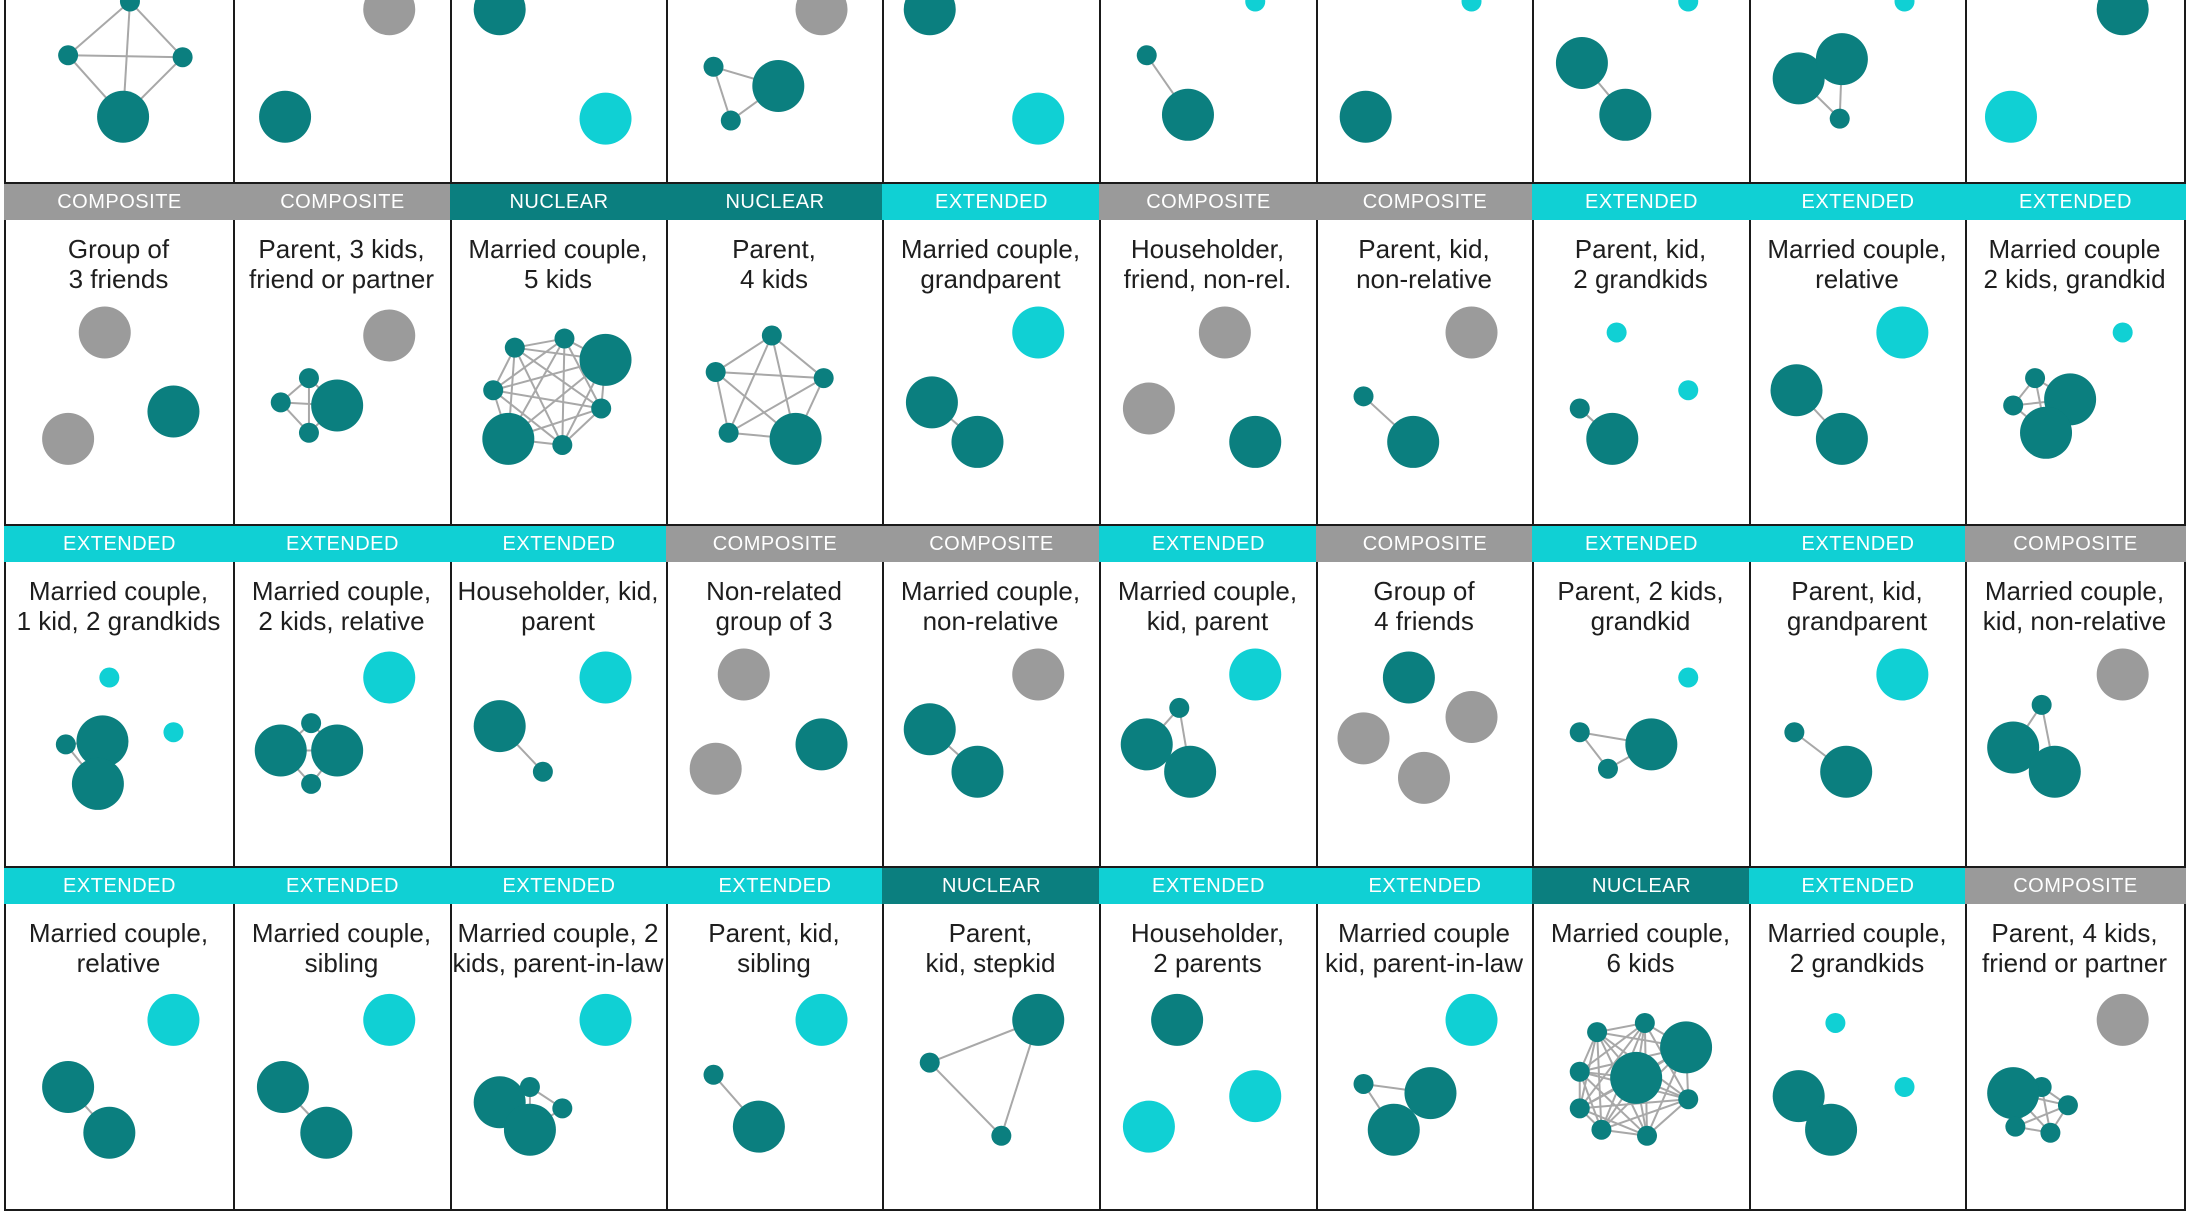 The height and width of the screenshot is (1215, 2188). Describe the element at coordinates (774, 279) in the screenshot. I see `household-title-line: 4 kids` at that location.